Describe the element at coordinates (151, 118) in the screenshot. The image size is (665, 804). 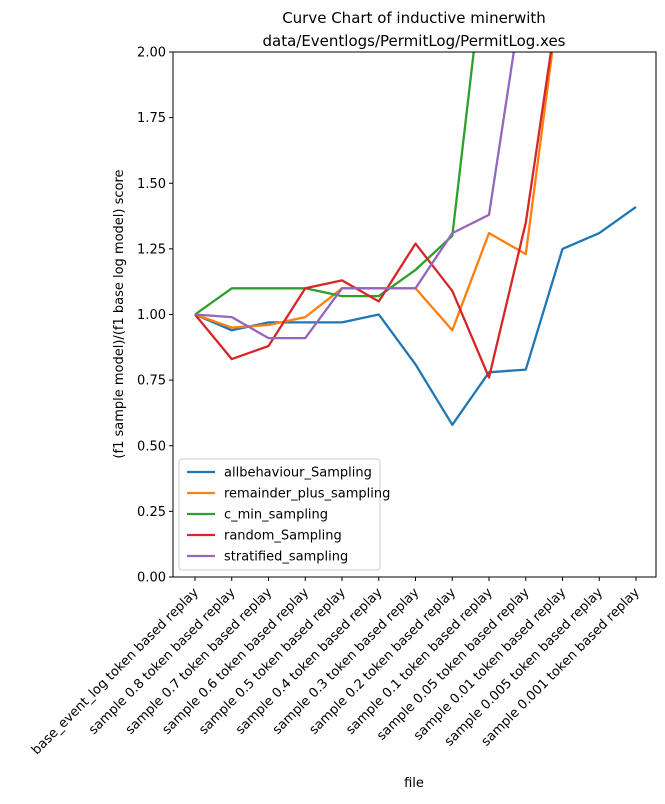
I see `y-tick-label: 1.75` at that location.